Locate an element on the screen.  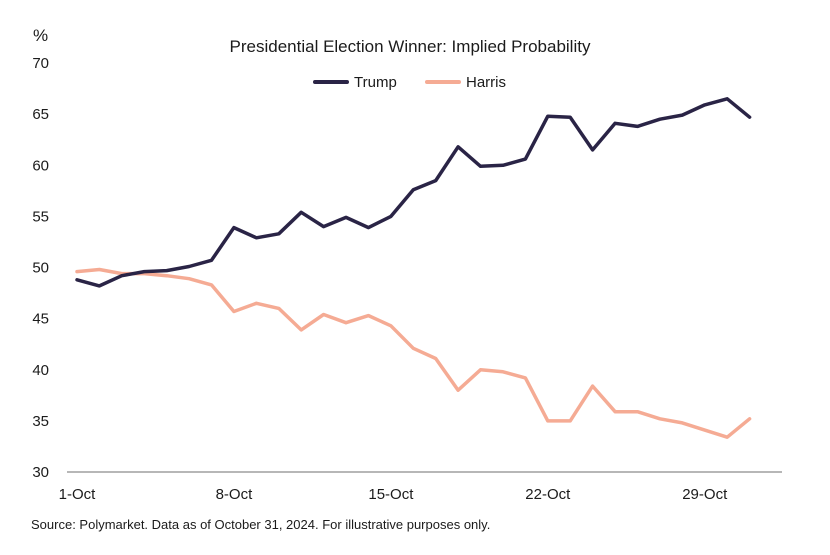
y-tick-label: 40 is located at coordinates (40, 370).